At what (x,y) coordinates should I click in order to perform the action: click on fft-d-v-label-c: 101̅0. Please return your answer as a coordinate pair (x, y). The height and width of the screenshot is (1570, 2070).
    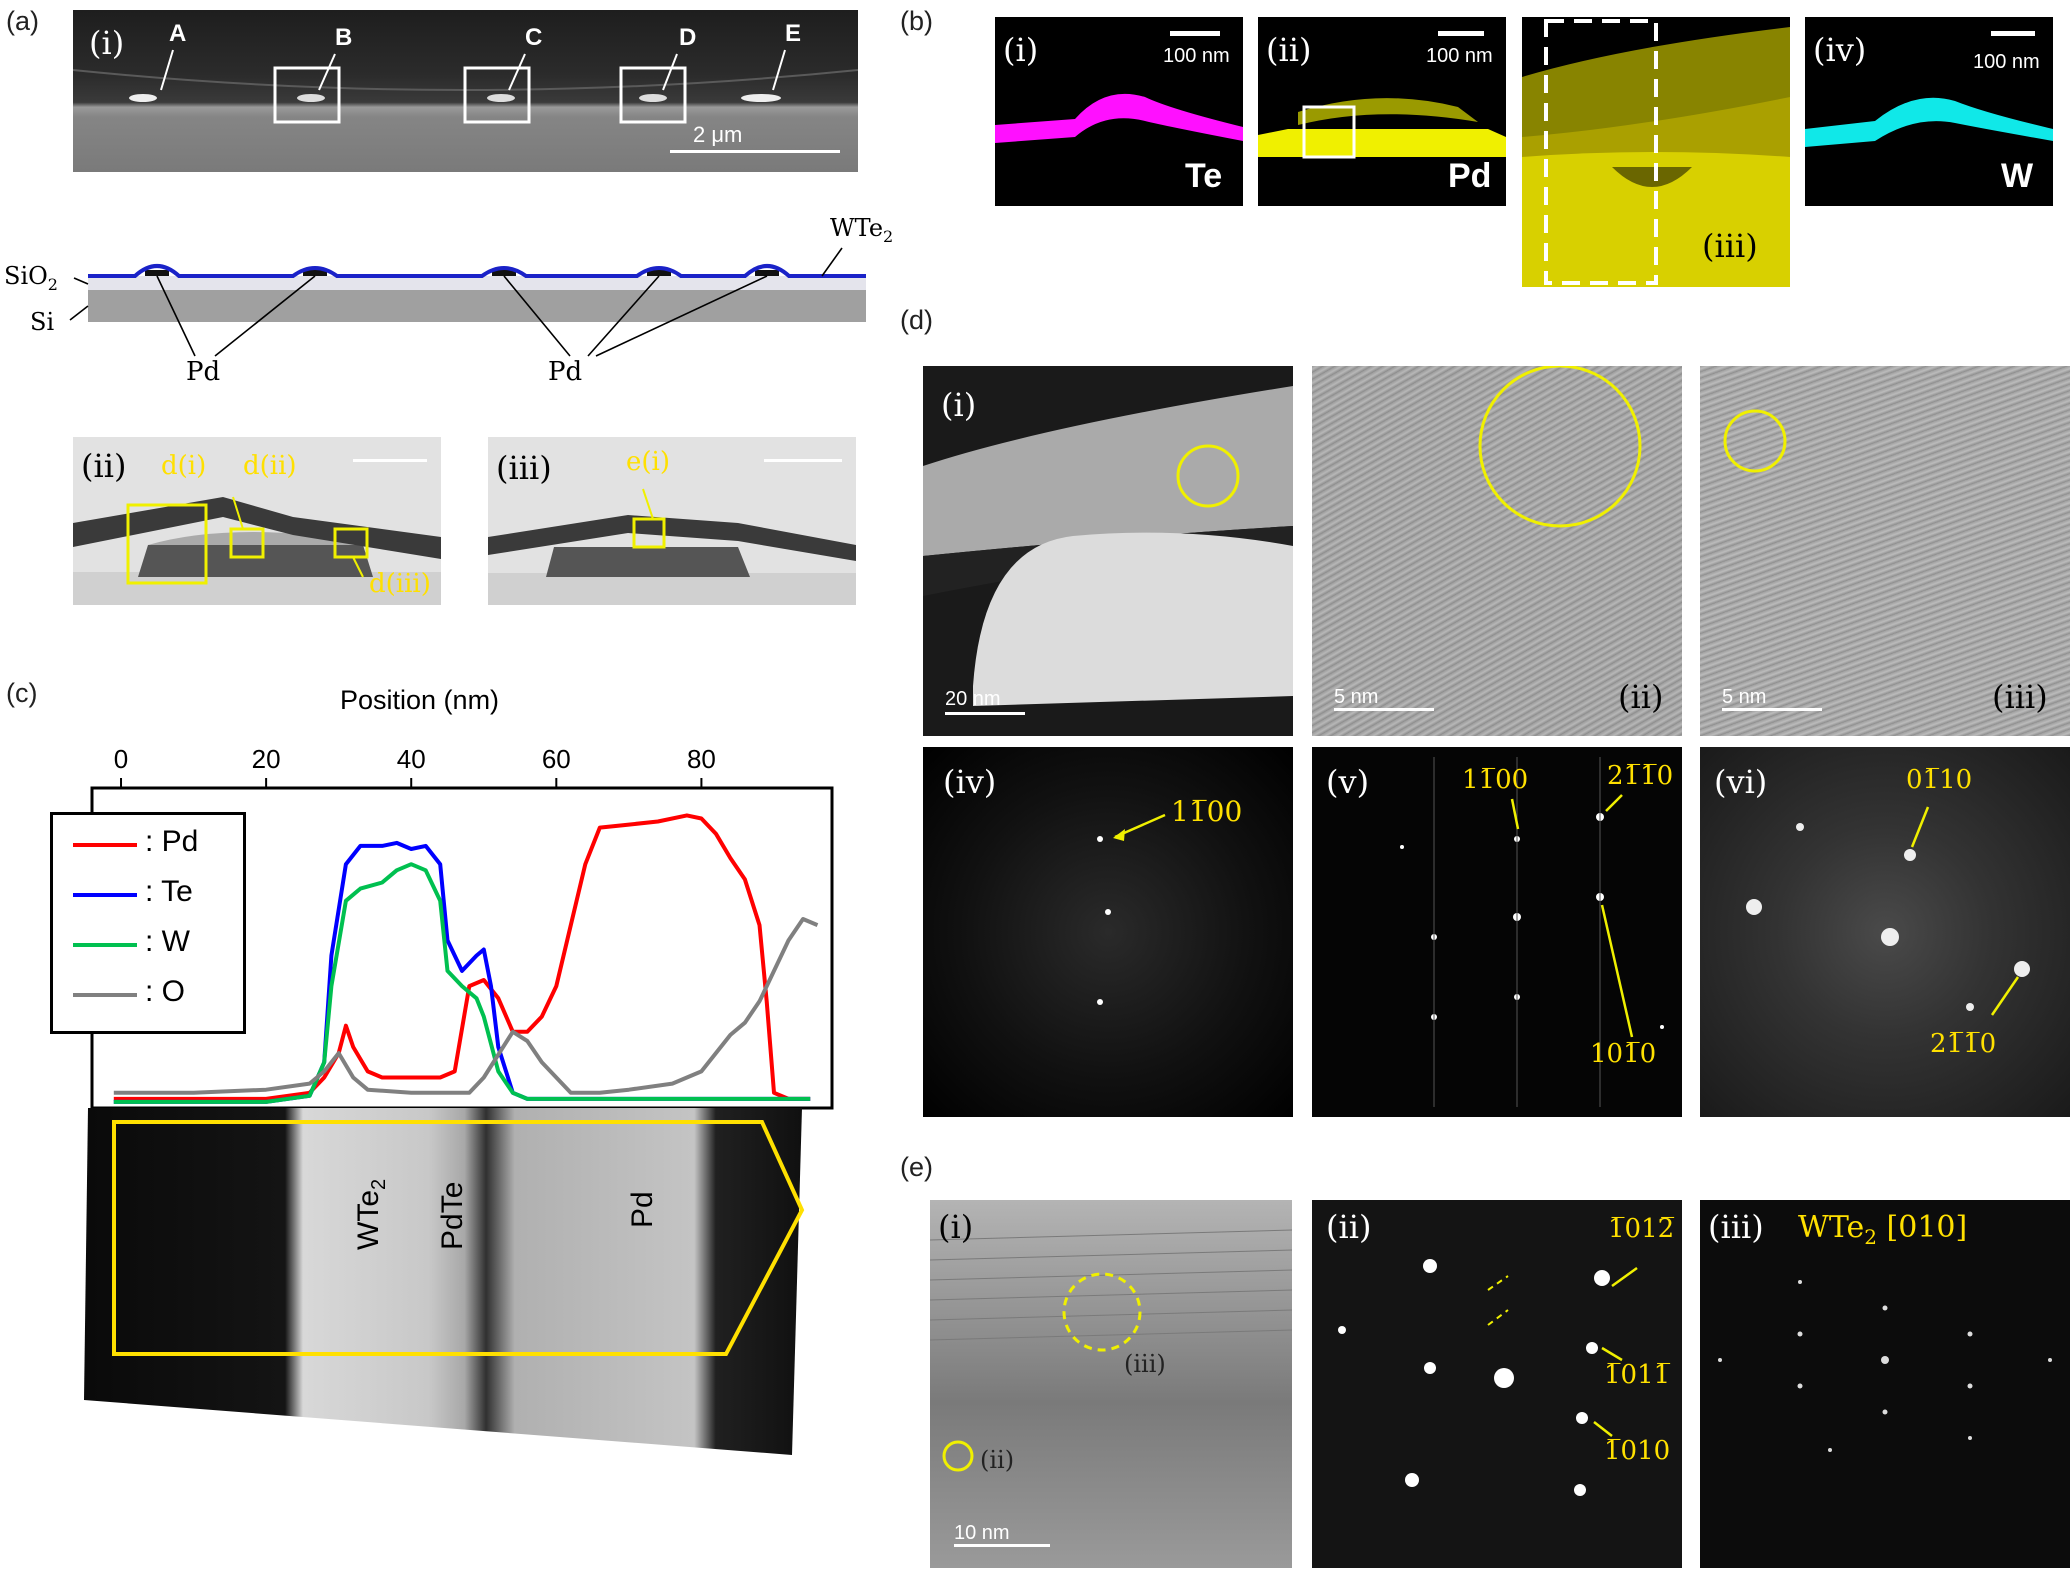
    Looking at the image, I should click on (1623, 1054).